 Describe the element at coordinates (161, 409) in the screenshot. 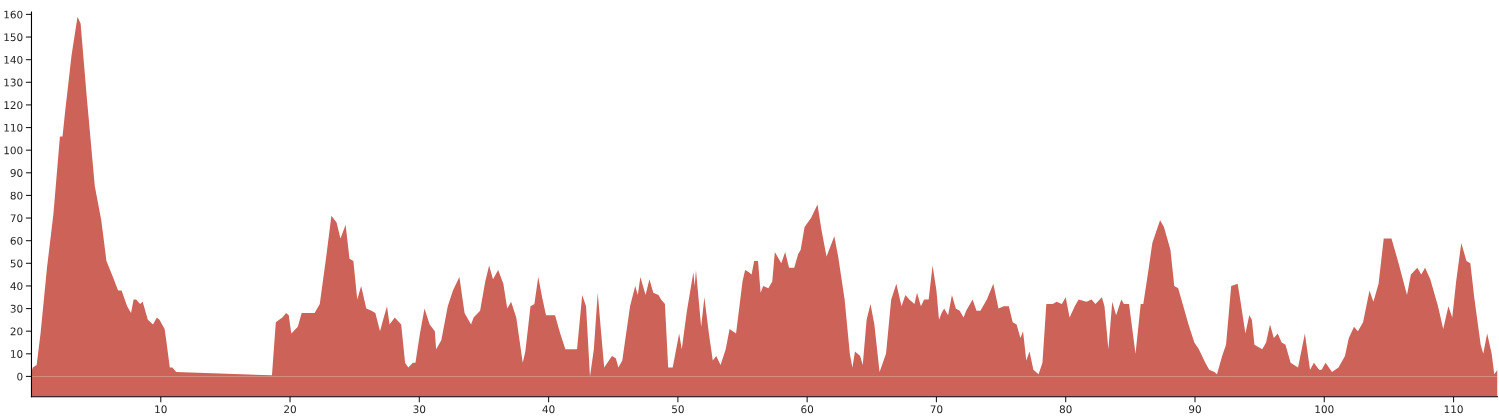

I see `x-tick-label: 10` at that location.